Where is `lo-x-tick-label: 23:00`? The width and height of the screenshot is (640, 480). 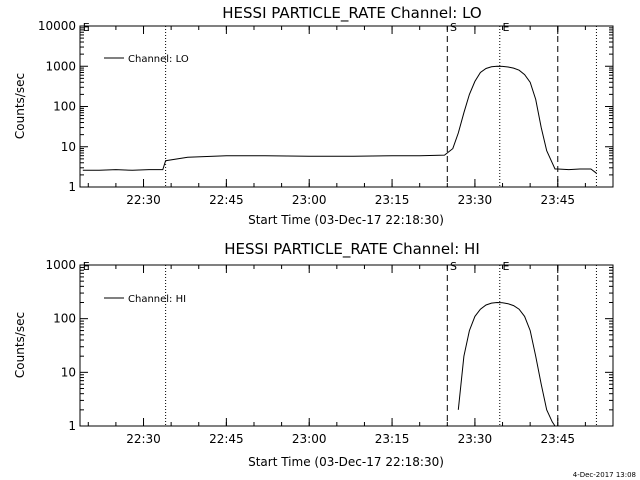 lo-x-tick-label: 23:00 is located at coordinates (309, 200).